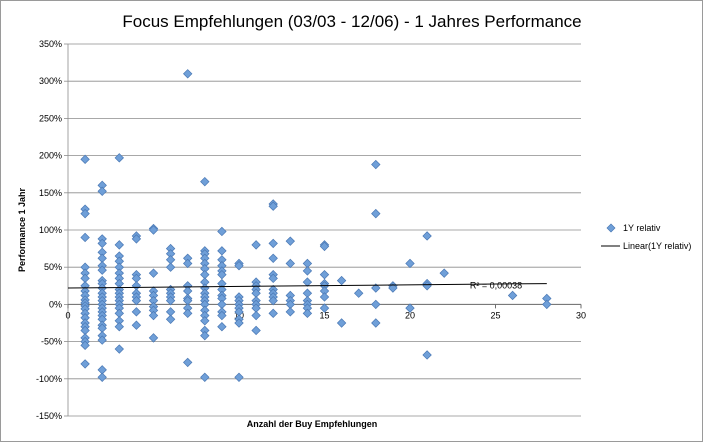 Image resolution: width=703 pixels, height=442 pixels. I want to click on y-tick-label: -150%, so click(49, 416).